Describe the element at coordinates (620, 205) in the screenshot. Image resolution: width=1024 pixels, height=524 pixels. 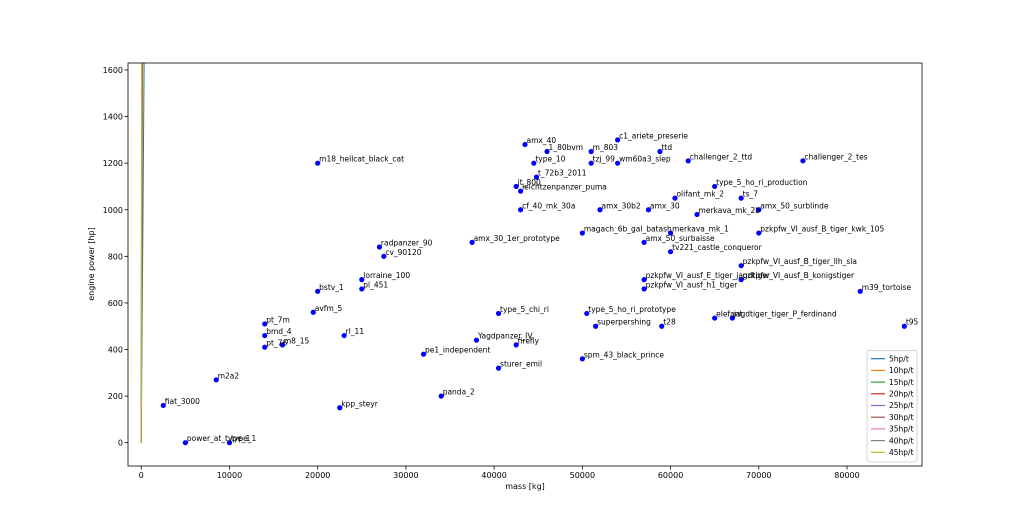
I see `data-point-label: amx_30b2` at that location.